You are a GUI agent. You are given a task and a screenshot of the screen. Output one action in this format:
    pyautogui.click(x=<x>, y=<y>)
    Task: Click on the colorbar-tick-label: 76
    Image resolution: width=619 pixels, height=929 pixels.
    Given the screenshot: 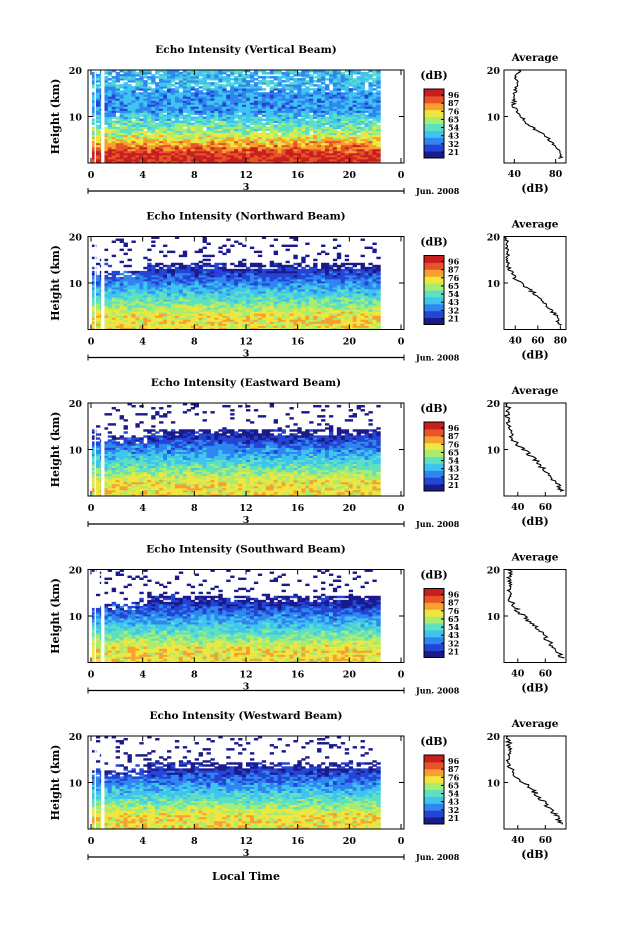 What is the action you would take?
    pyautogui.click(x=454, y=111)
    